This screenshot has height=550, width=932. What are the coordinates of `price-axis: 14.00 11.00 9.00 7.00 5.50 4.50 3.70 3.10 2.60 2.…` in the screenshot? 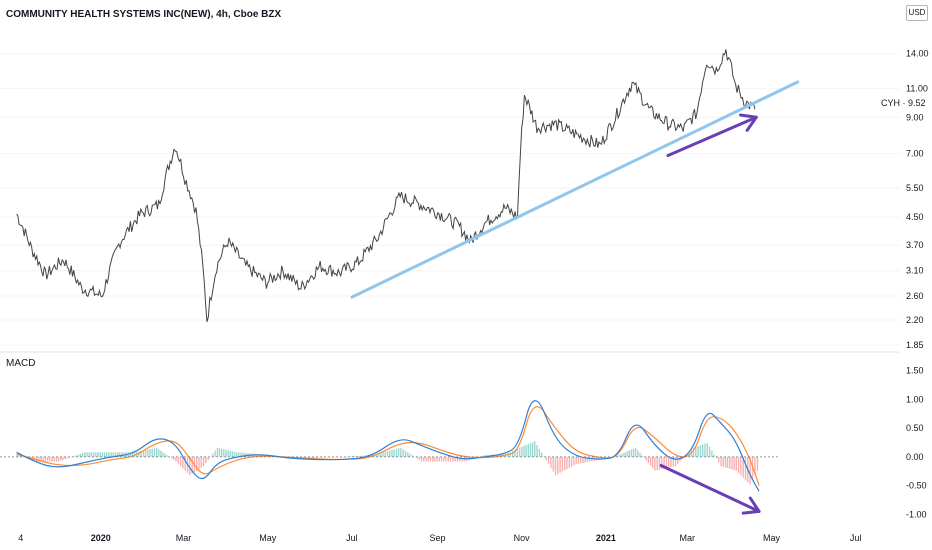 It's located at (917, 199).